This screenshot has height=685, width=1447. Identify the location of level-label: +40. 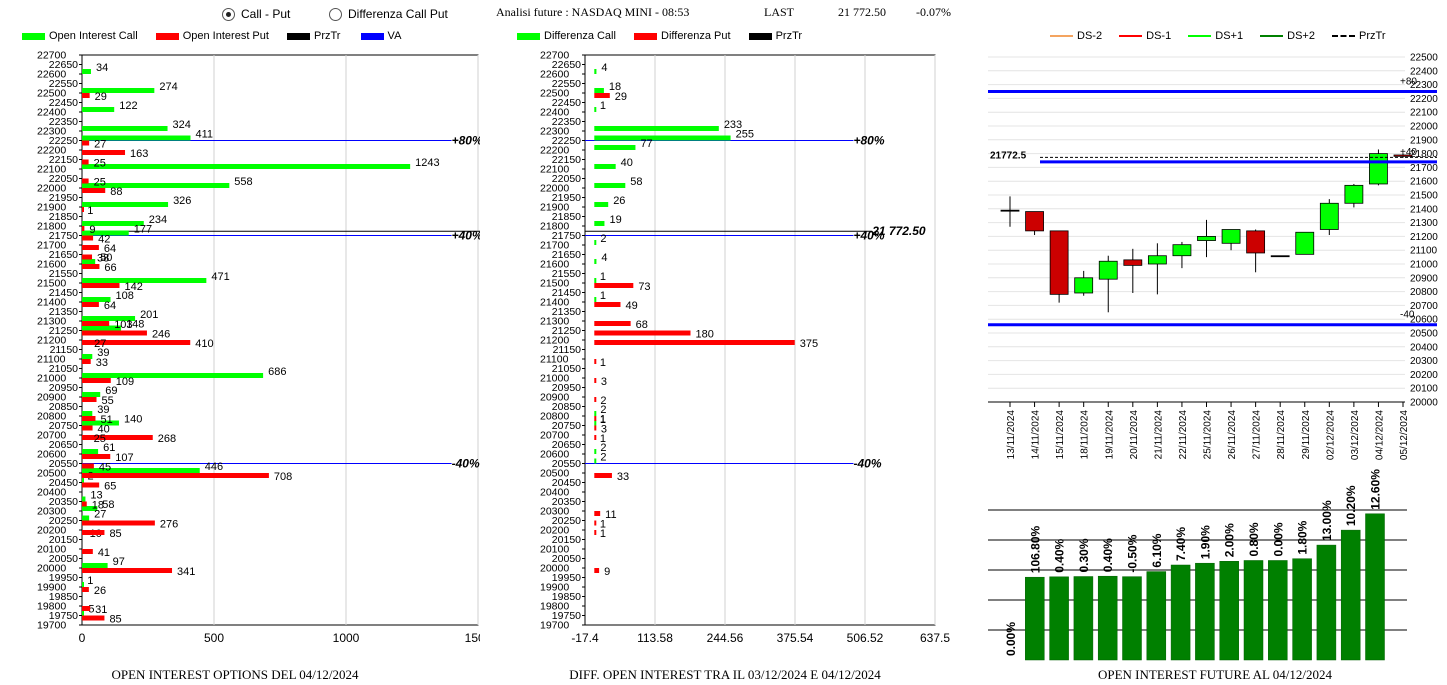
(1408, 152).